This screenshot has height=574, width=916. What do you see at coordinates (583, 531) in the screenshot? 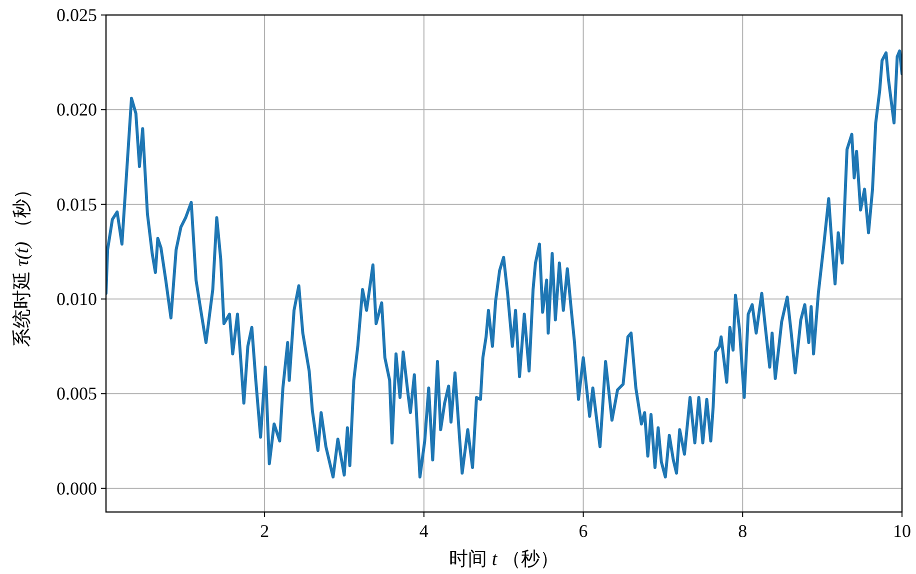
I see `x-tick-label: 6` at bounding box center [583, 531].